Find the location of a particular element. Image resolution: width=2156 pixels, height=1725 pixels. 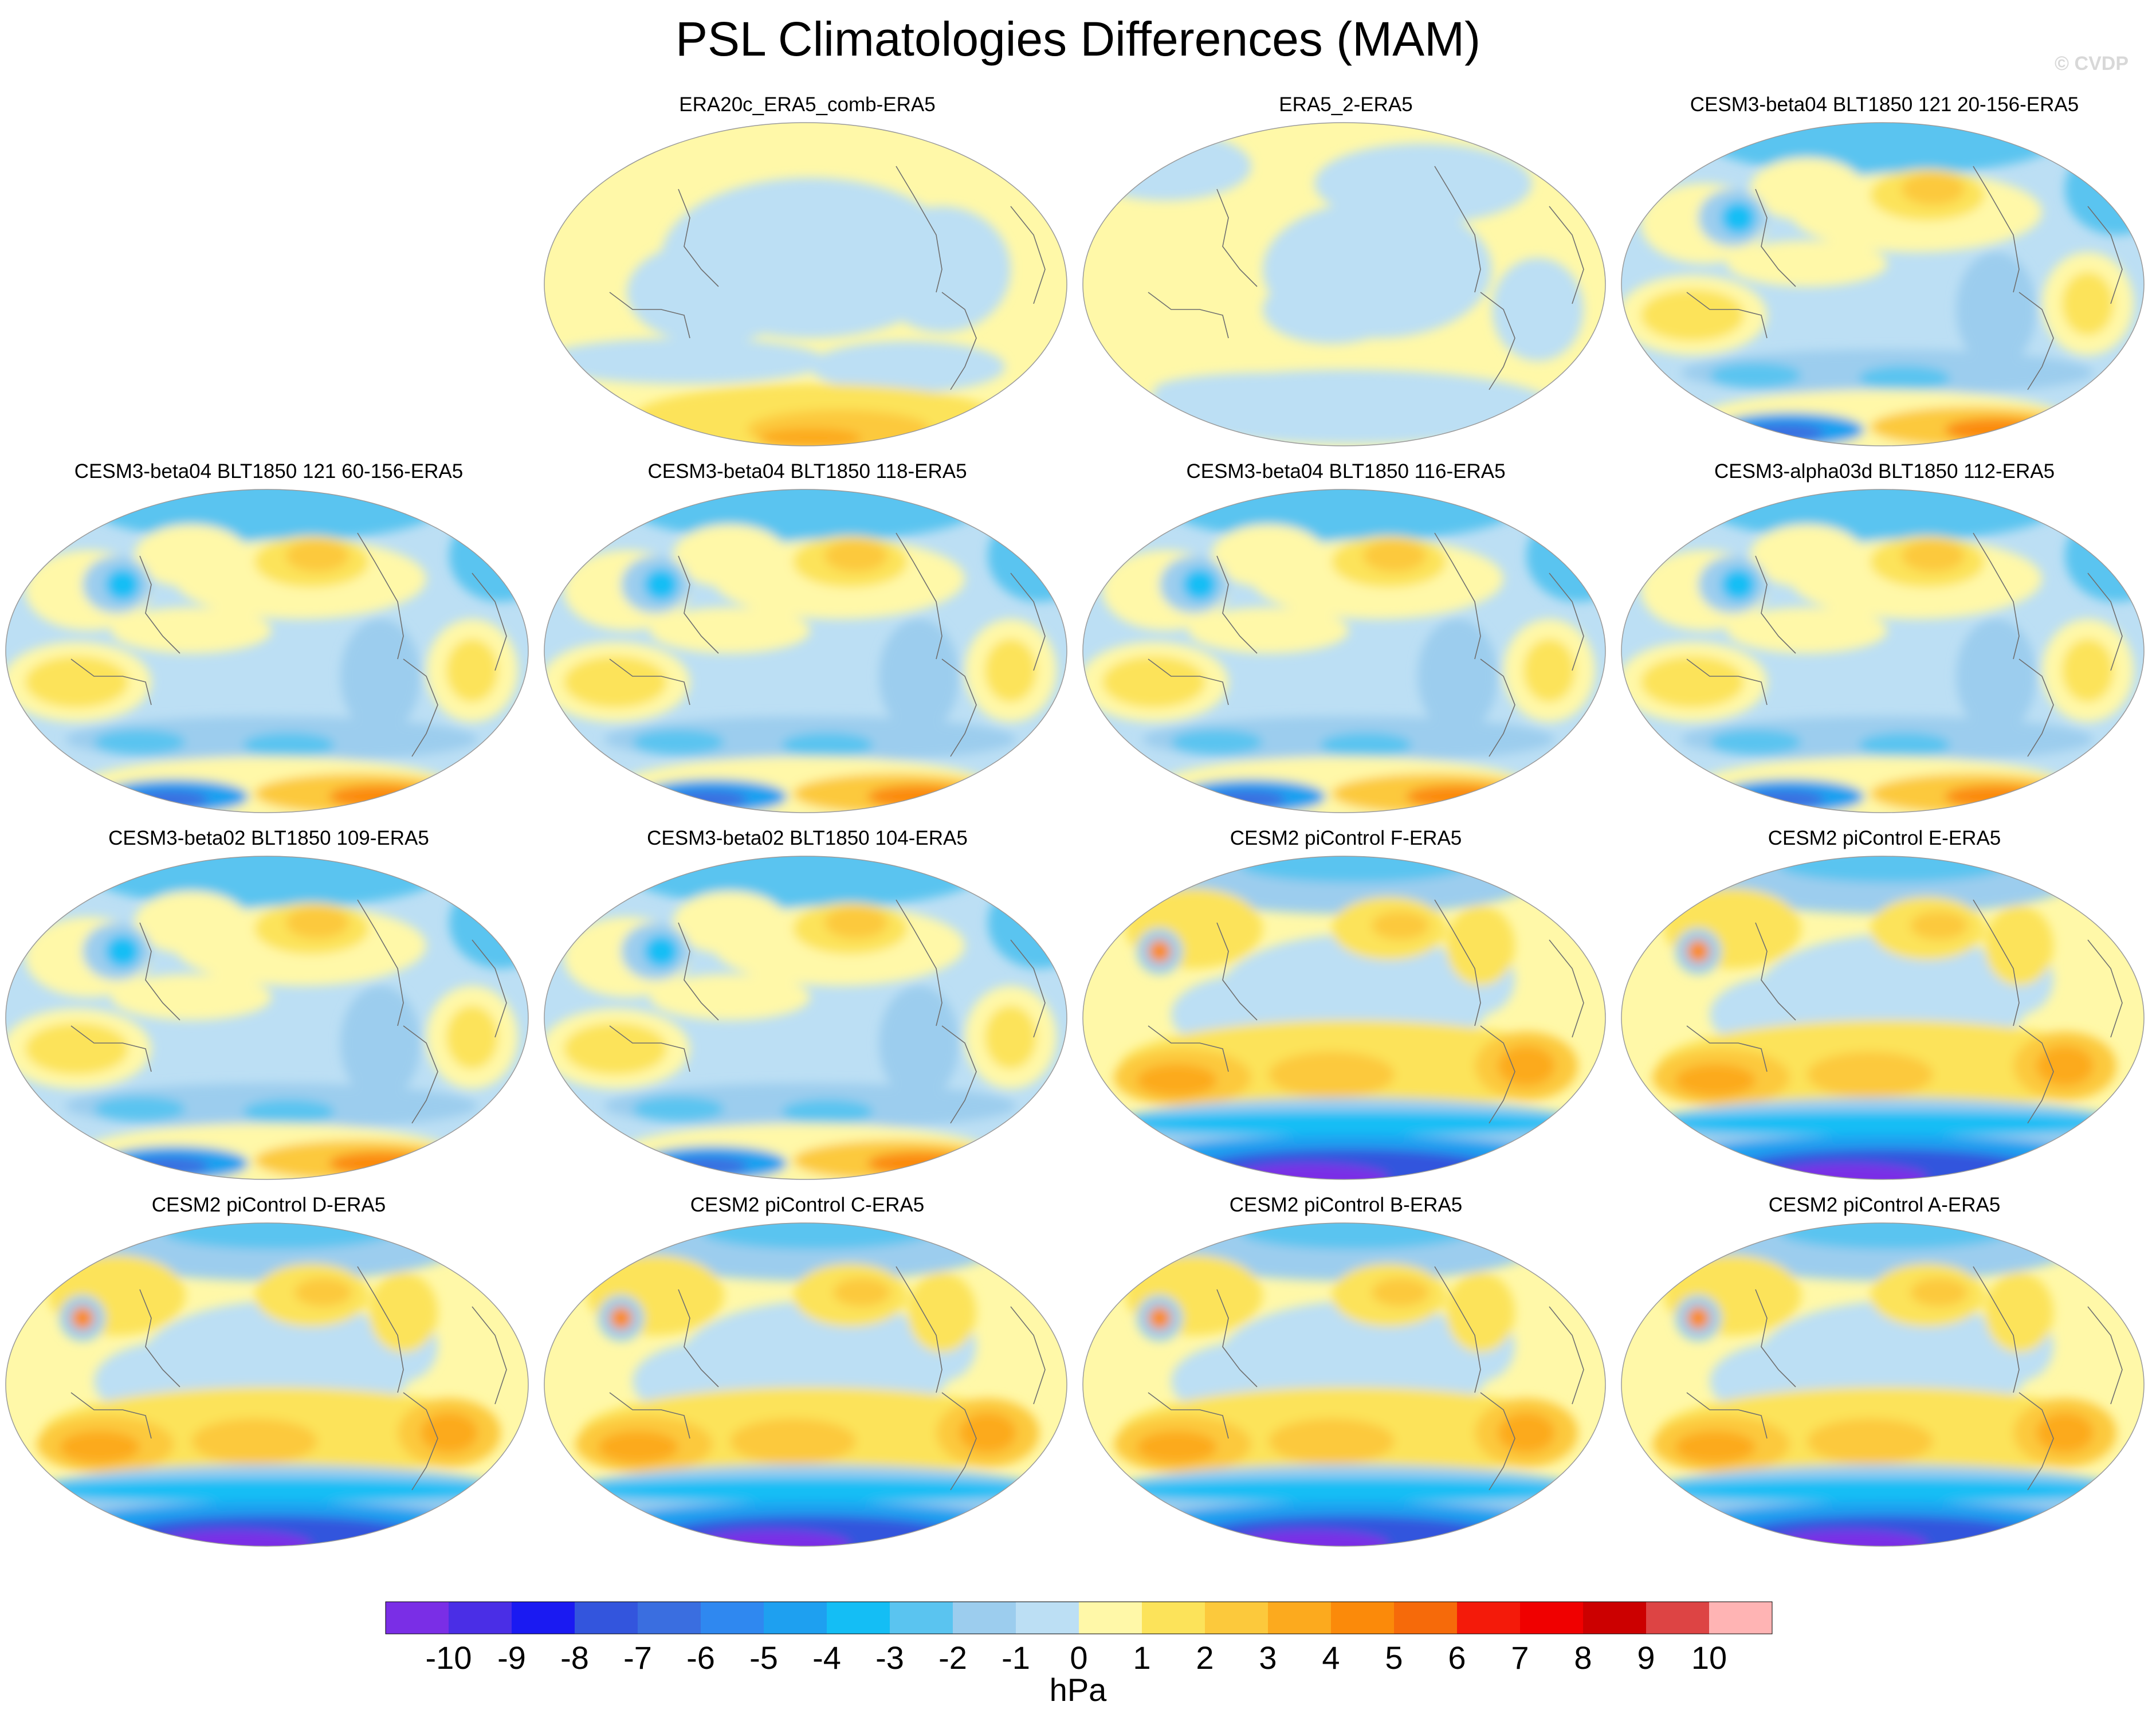

colorbar-tick-label: 3 is located at coordinates (1268, 1658).